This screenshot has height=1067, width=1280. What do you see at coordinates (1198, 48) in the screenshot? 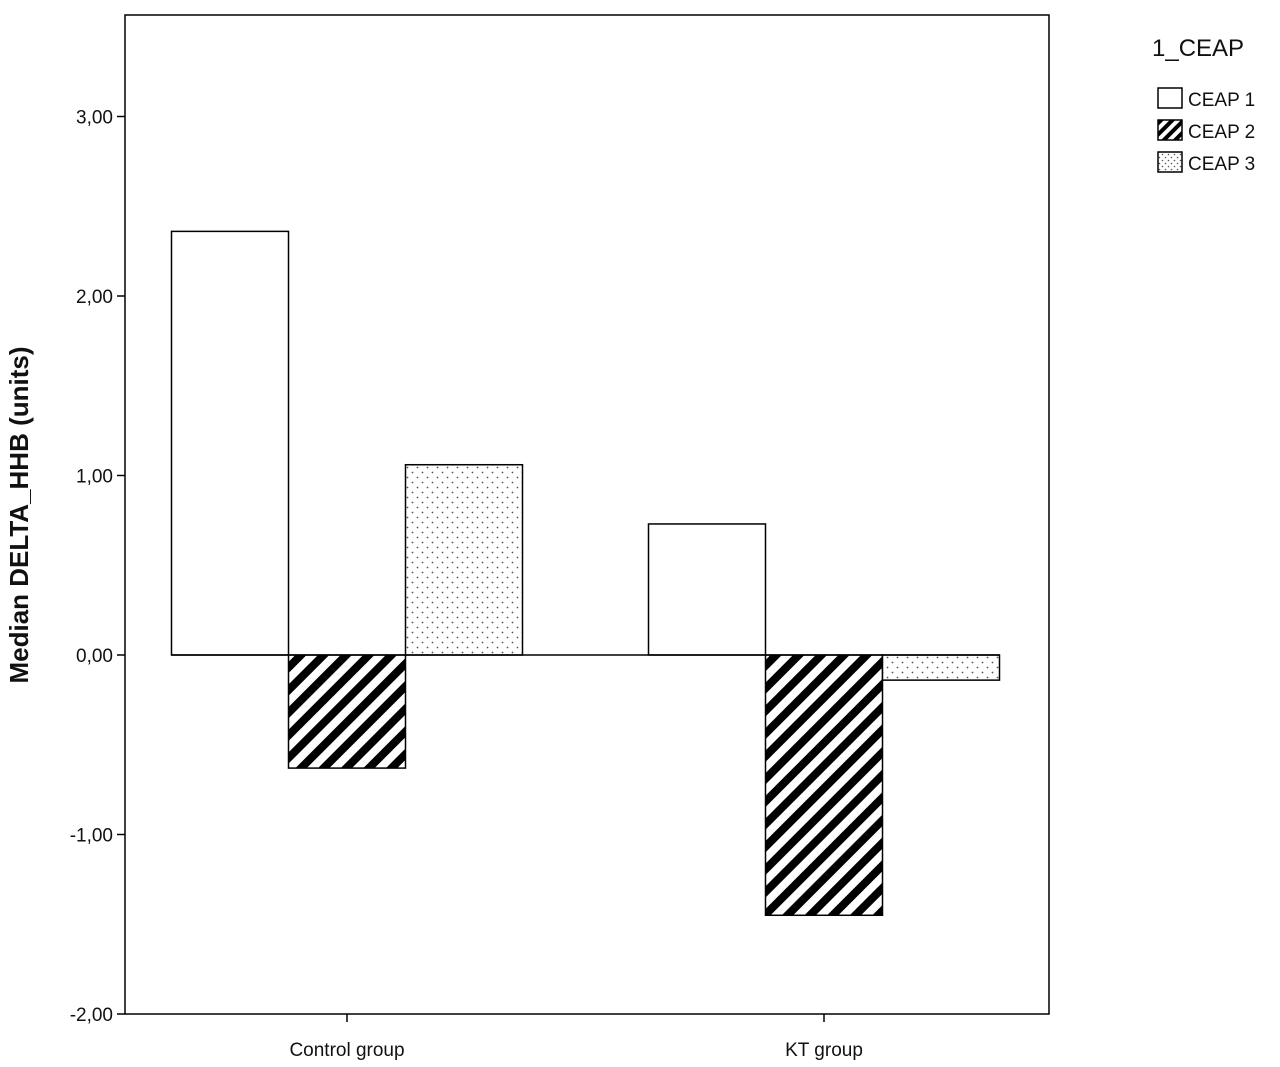
I see `legend-title: 1_CEAP` at bounding box center [1198, 48].